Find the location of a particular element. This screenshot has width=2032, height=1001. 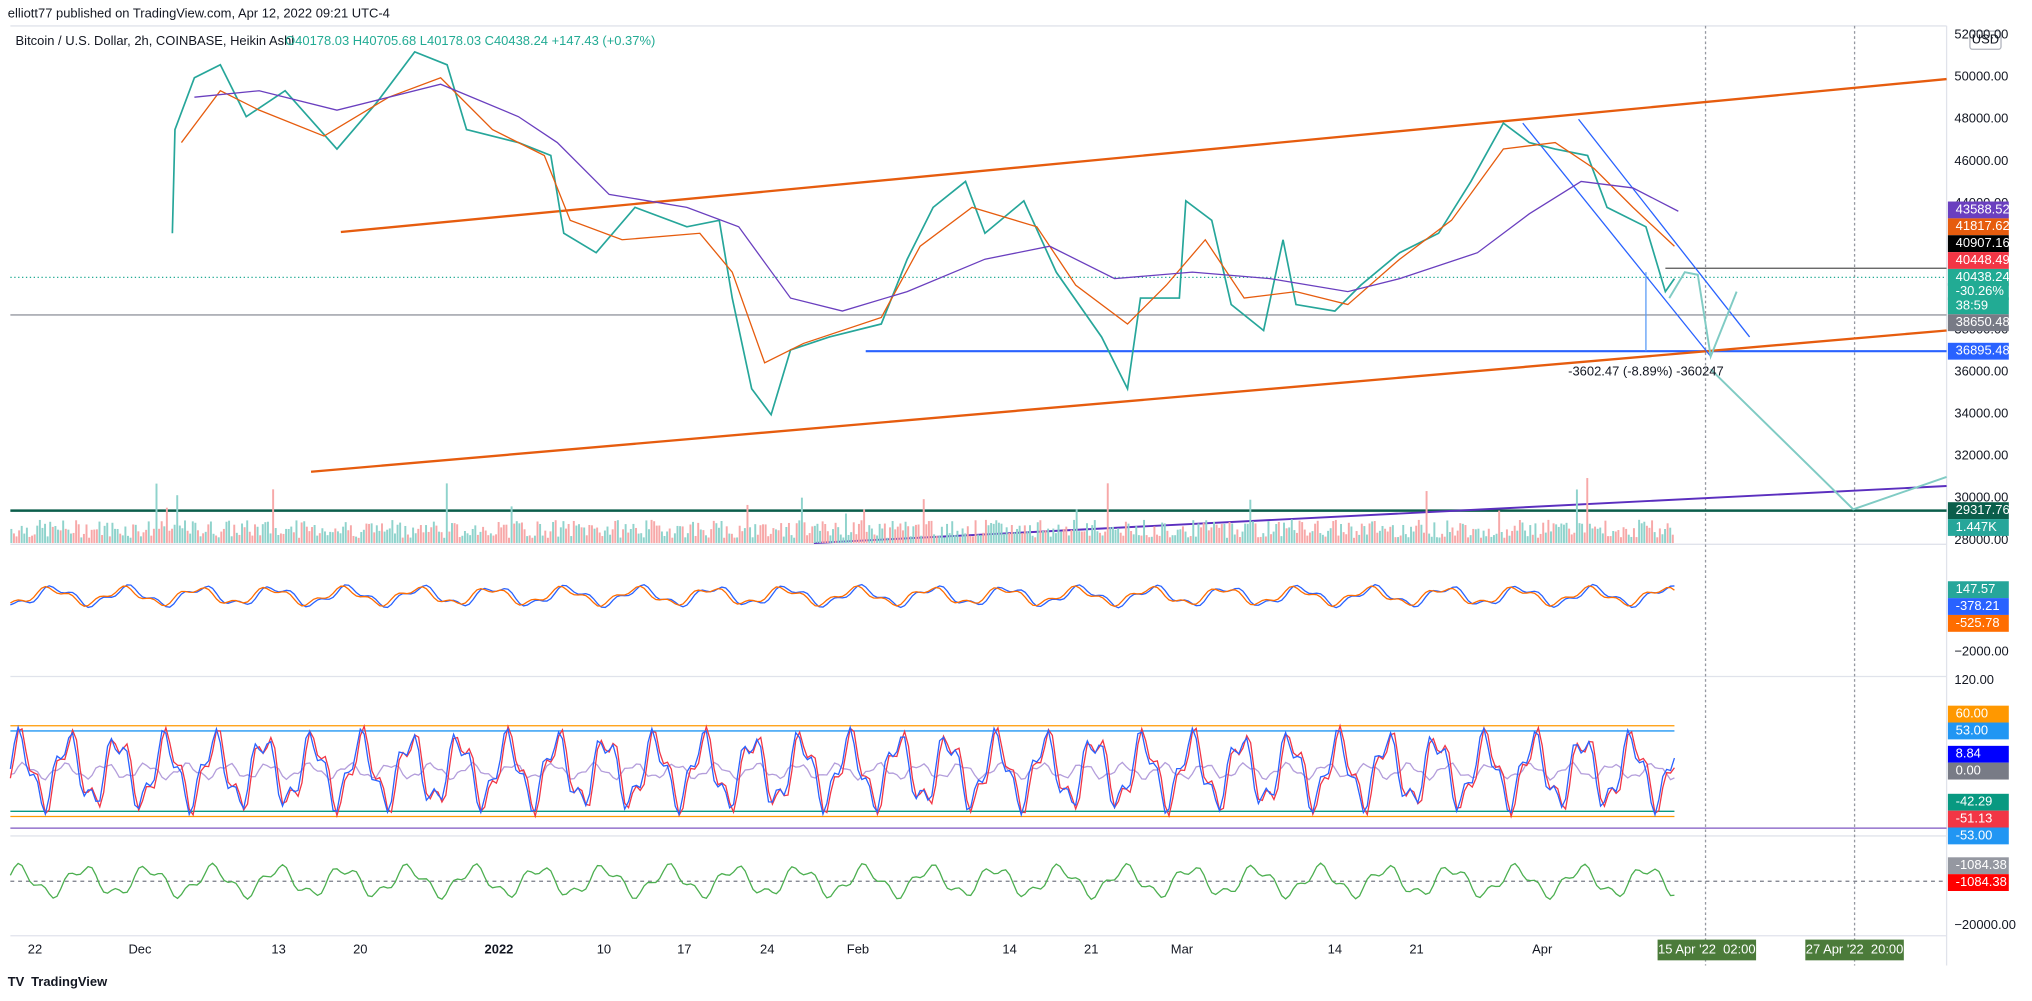

macd-tag-bg is located at coordinates (1978, 623).